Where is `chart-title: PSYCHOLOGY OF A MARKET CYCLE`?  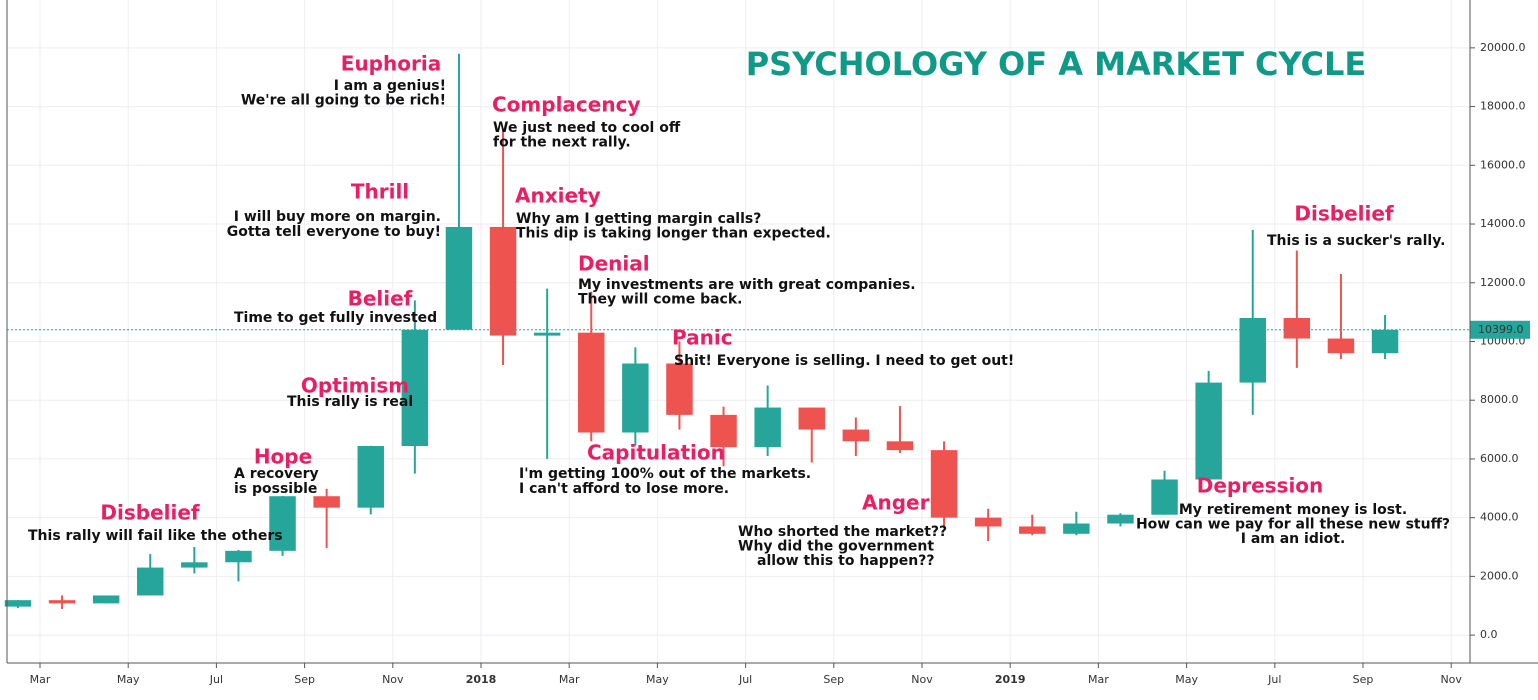
chart-title: PSYCHOLOGY OF A MARKET CYCLE is located at coordinates (1056, 64).